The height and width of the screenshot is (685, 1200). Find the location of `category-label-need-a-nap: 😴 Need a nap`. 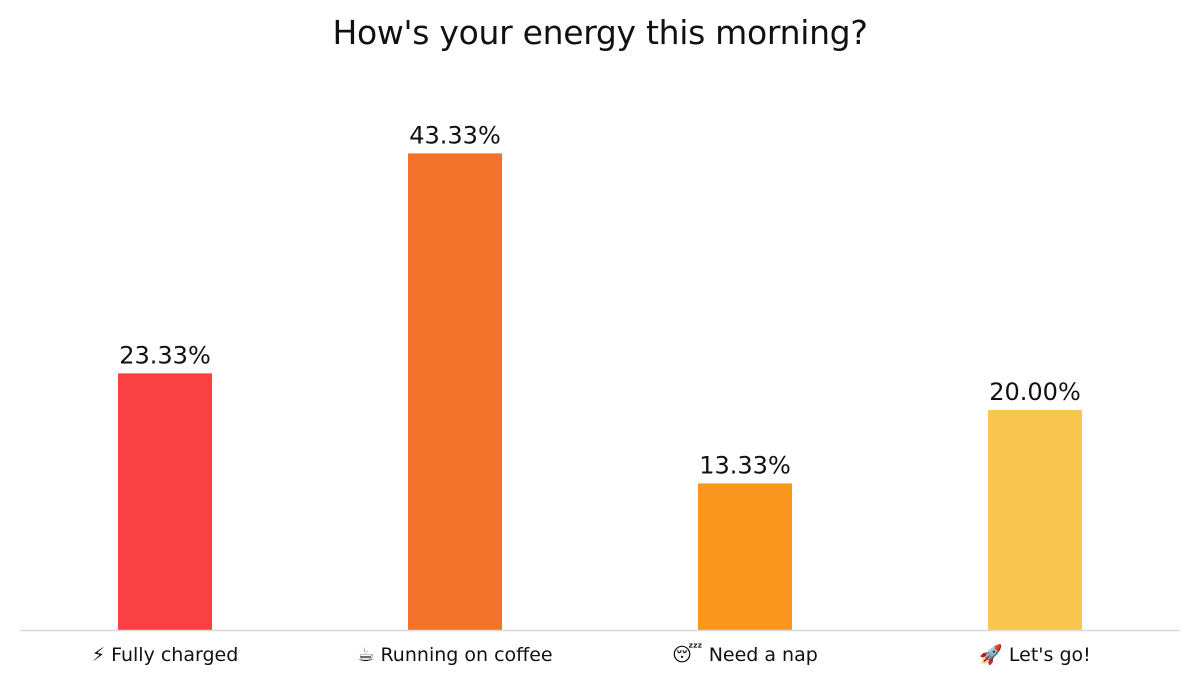

category-label-need-a-nap: 😴 Need a nap is located at coordinates (745, 654).